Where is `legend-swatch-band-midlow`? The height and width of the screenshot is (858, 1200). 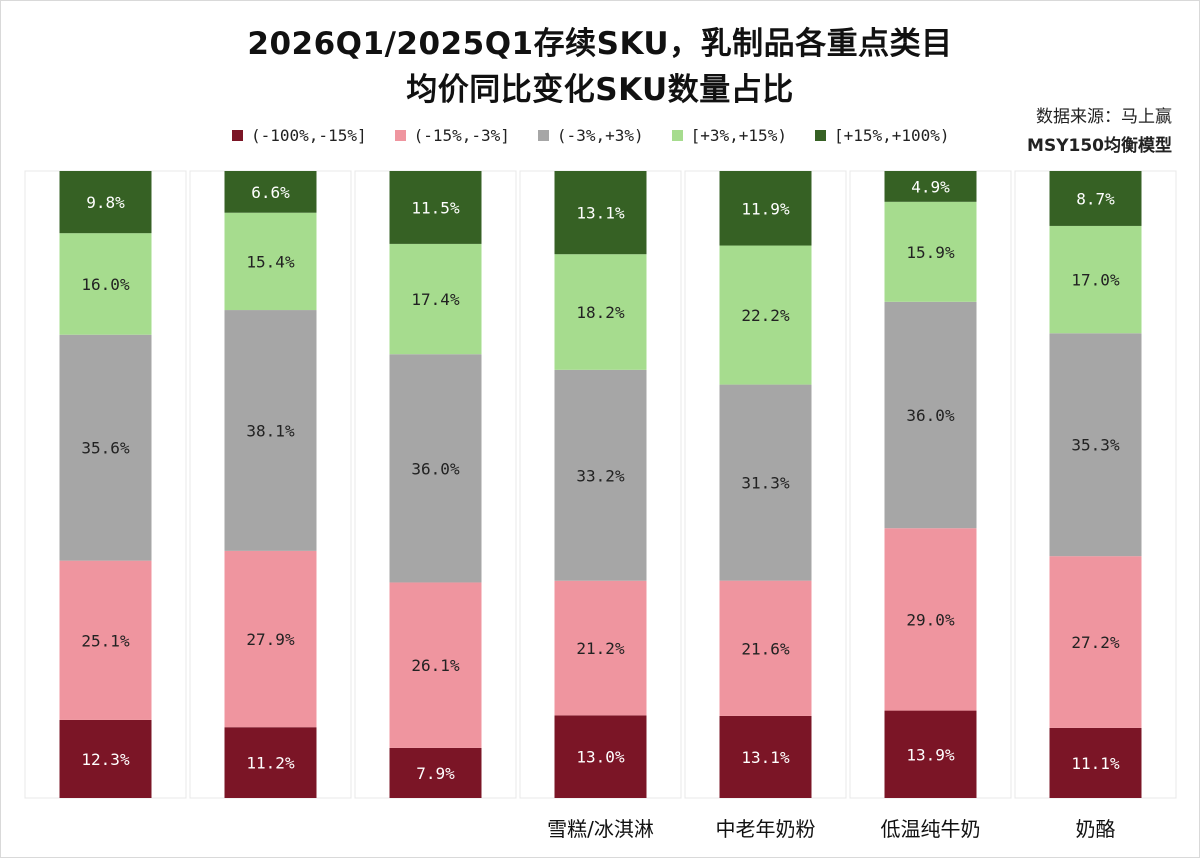
legend-swatch-band-midlow is located at coordinates (400, 135).